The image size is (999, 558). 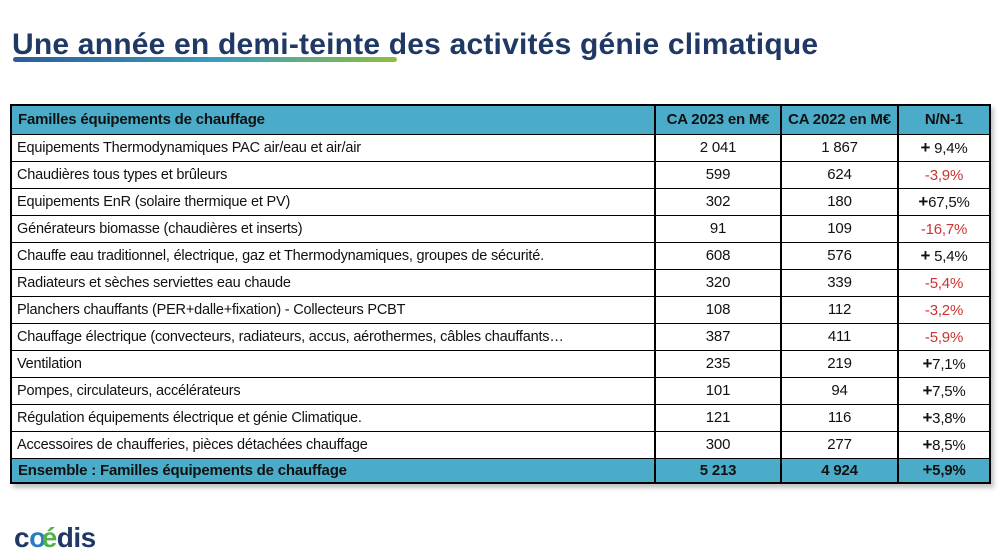 I want to click on delta-value: -3,9%, so click(x=944, y=175).